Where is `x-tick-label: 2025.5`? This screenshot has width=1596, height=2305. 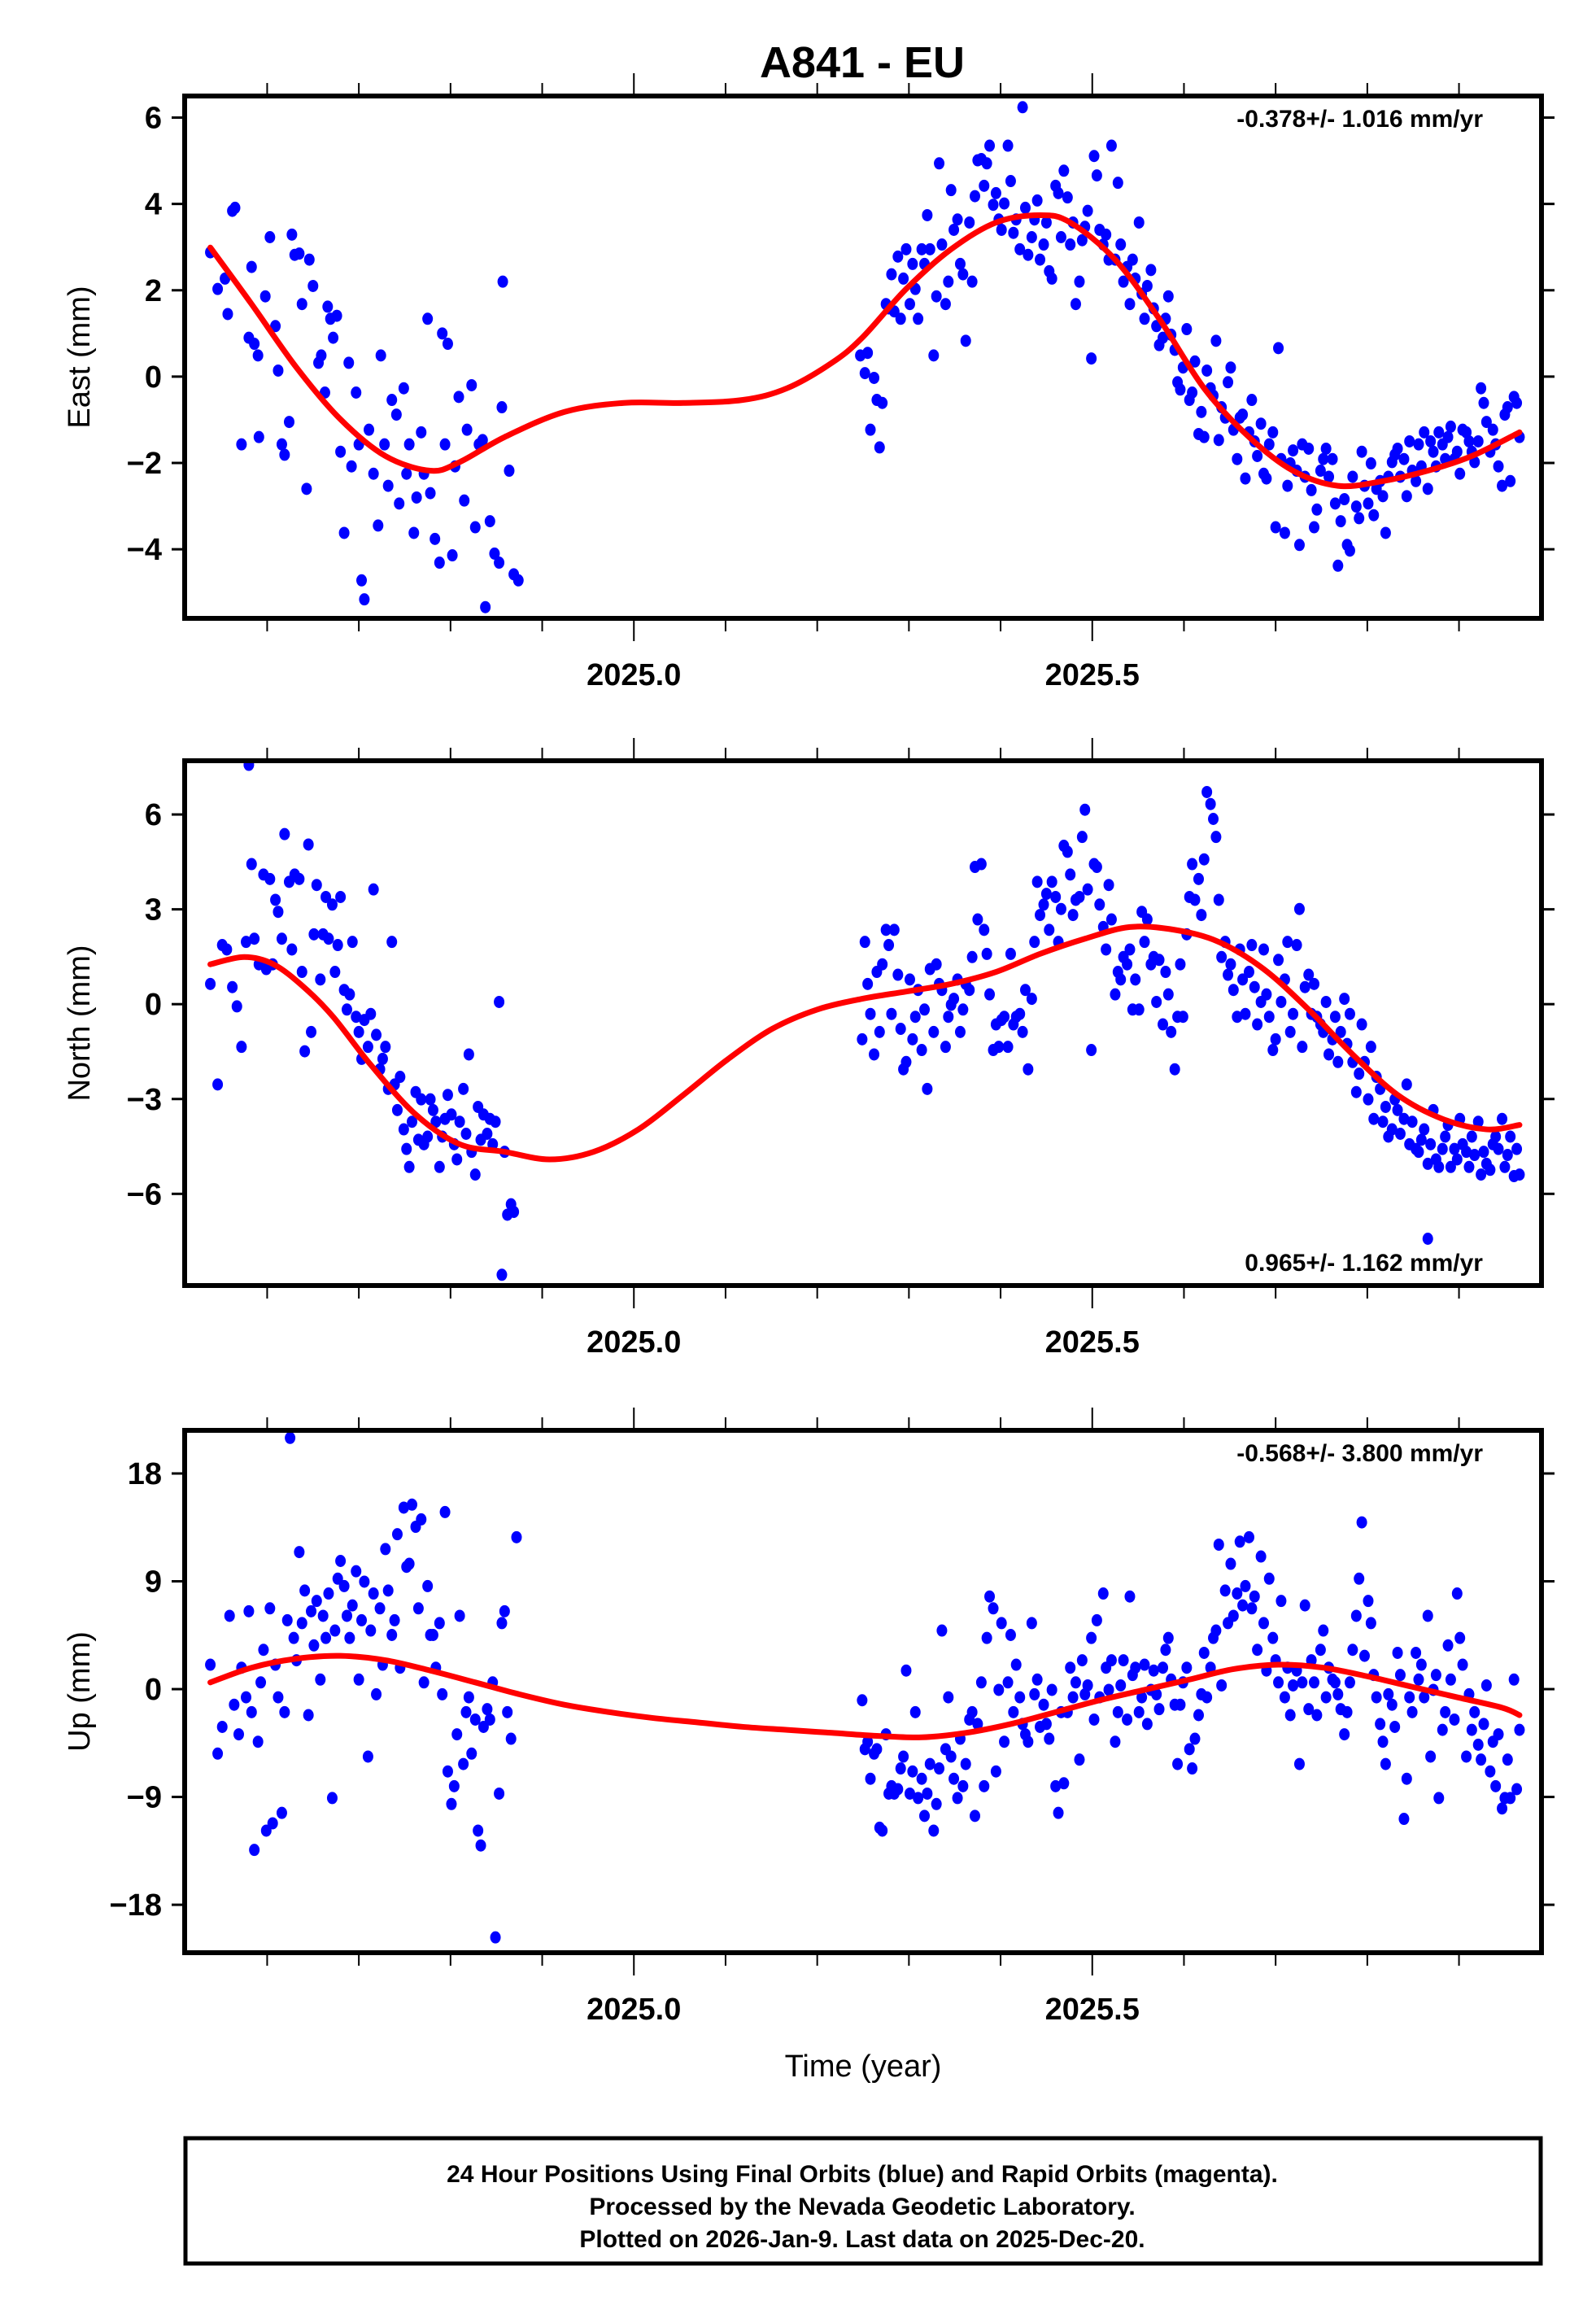 x-tick-label: 2025.5 is located at coordinates (1092, 1342).